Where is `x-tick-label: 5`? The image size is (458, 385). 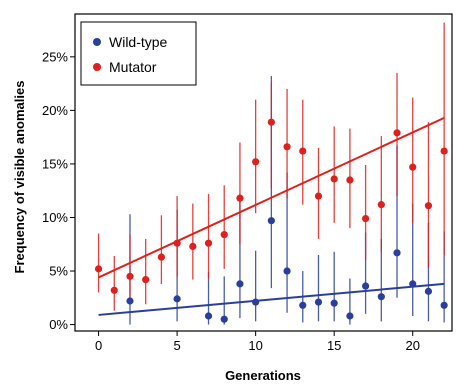 x-tick-label: 5 is located at coordinates (176, 345).